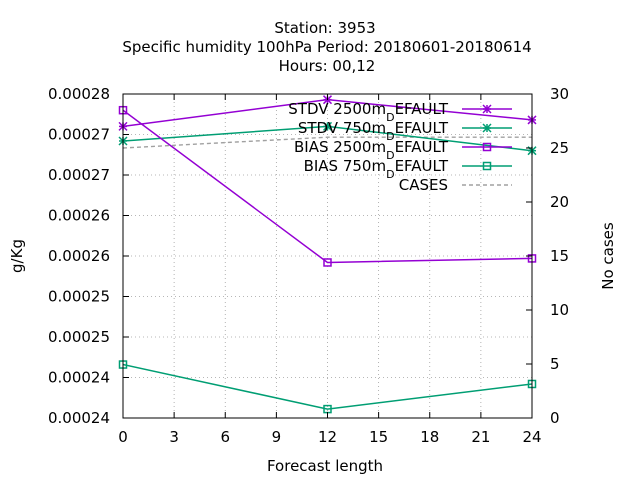 The width and height of the screenshot is (640, 480). Describe the element at coordinates (371, 150) in the screenshot. I see `legend-label: BIAS 2500mDEFAULT` at that location.